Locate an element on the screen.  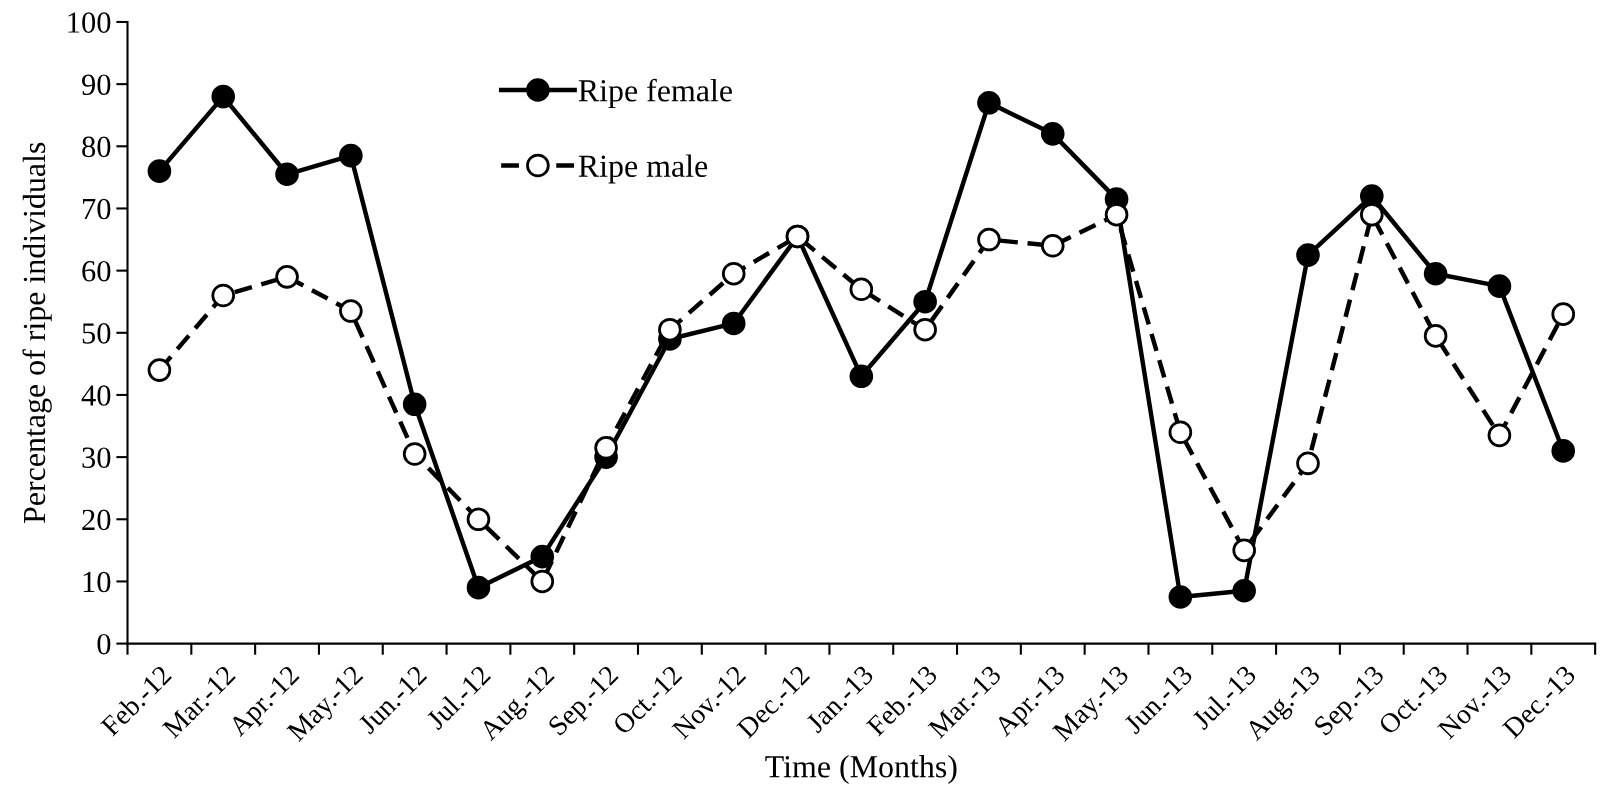
y-tick-label: 20 is located at coordinates (96, 520).